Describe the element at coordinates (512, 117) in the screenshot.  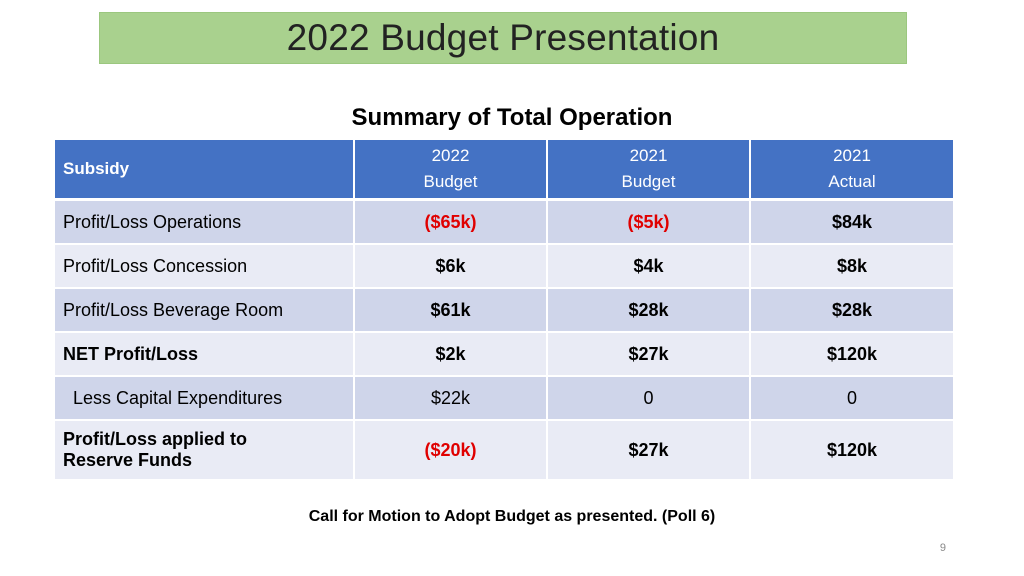
I see `table-caption: Summary of Total Operation` at that location.